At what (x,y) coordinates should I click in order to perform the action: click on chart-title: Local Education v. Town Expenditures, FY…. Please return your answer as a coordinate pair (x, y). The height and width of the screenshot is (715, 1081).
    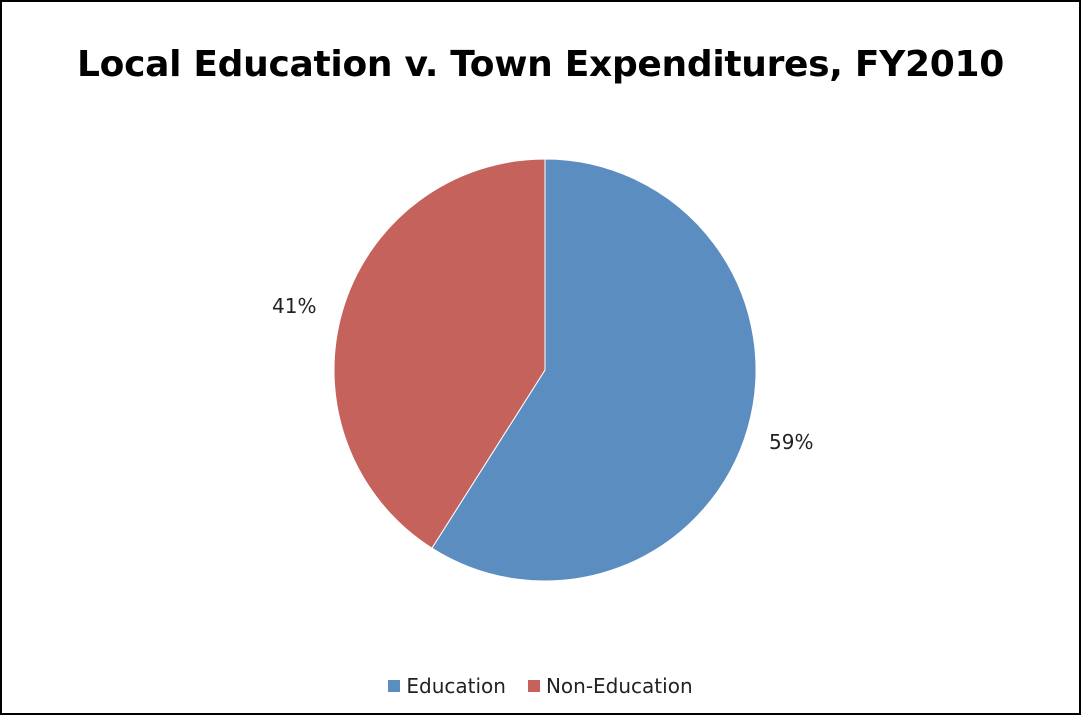
    Looking at the image, I should click on (540, 64).